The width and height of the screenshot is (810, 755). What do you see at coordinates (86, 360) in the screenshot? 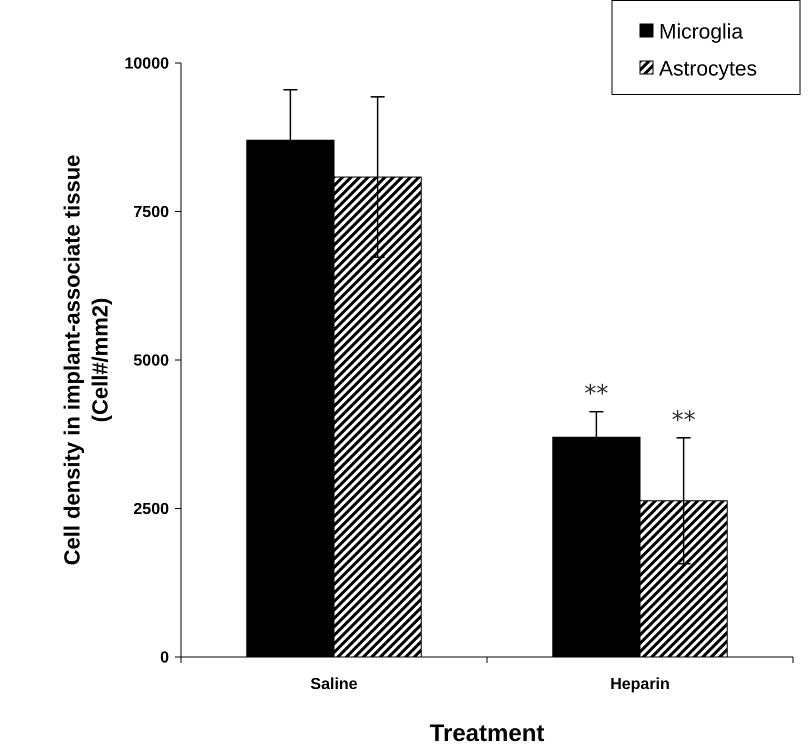
I see `y-axis-title: Cell density in implant-associate tissue (Cell#/mm2)` at bounding box center [86, 360].